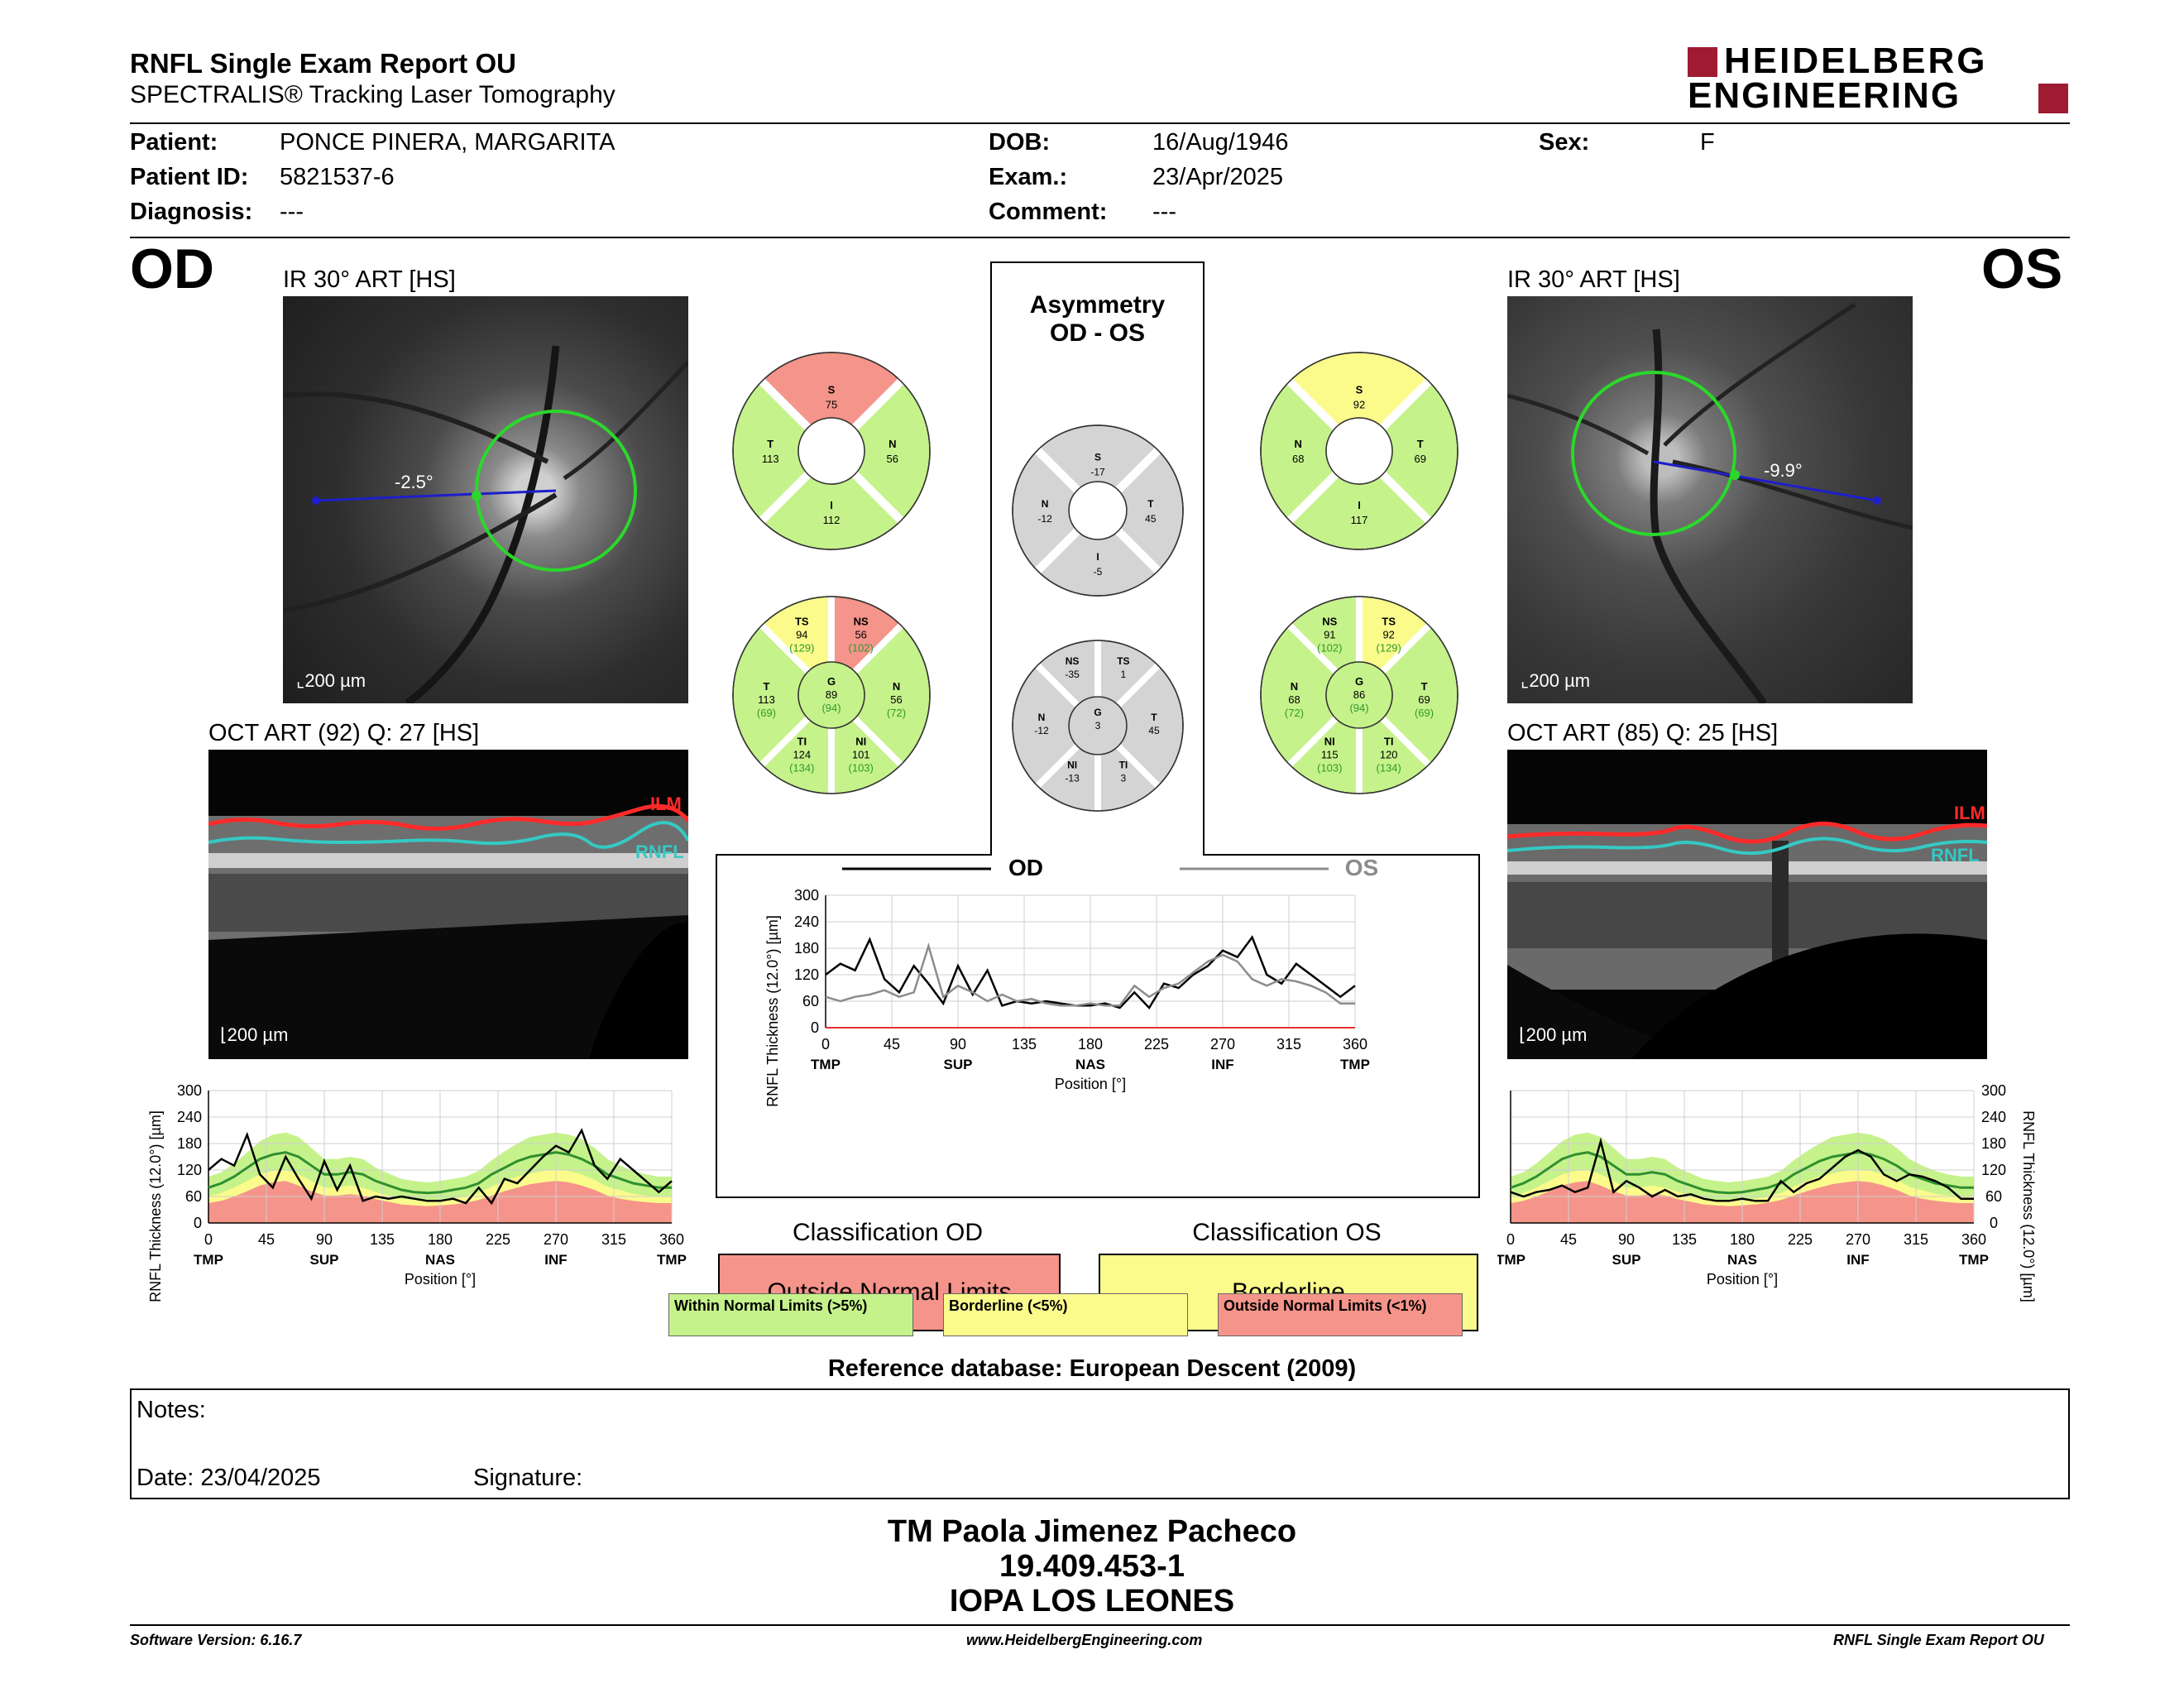 The width and height of the screenshot is (2184, 1688). Describe the element at coordinates (1084, 1640) in the screenshot. I see `website-link: www.HeidelbergEngineering.com` at that location.